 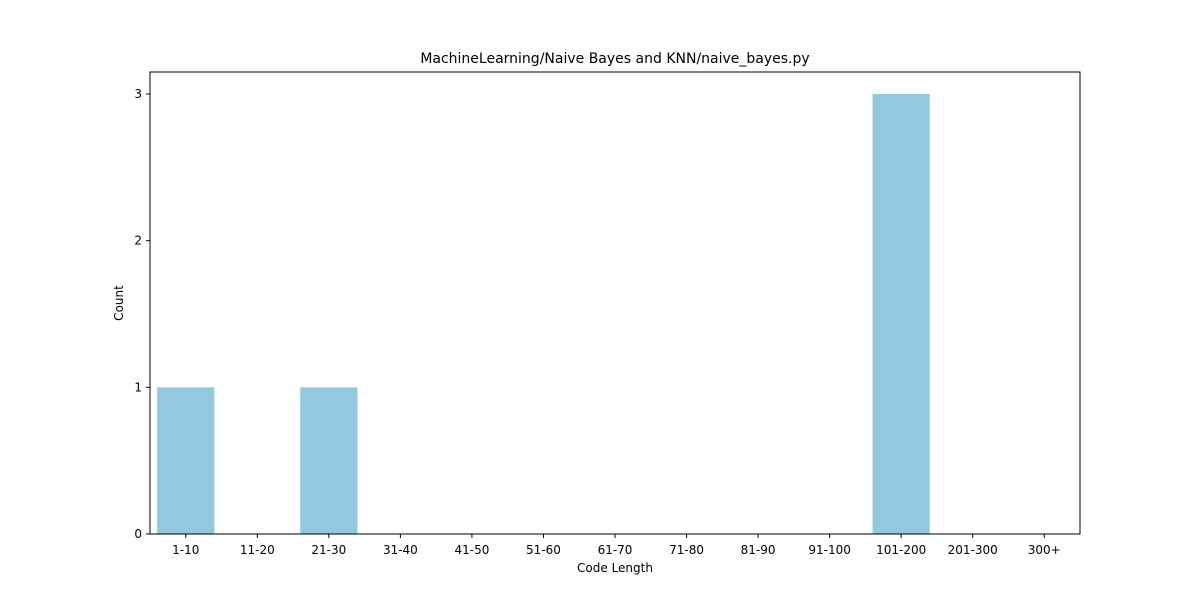 What do you see at coordinates (758, 550) in the screenshot?
I see `x-tick-label: 81-90` at bounding box center [758, 550].